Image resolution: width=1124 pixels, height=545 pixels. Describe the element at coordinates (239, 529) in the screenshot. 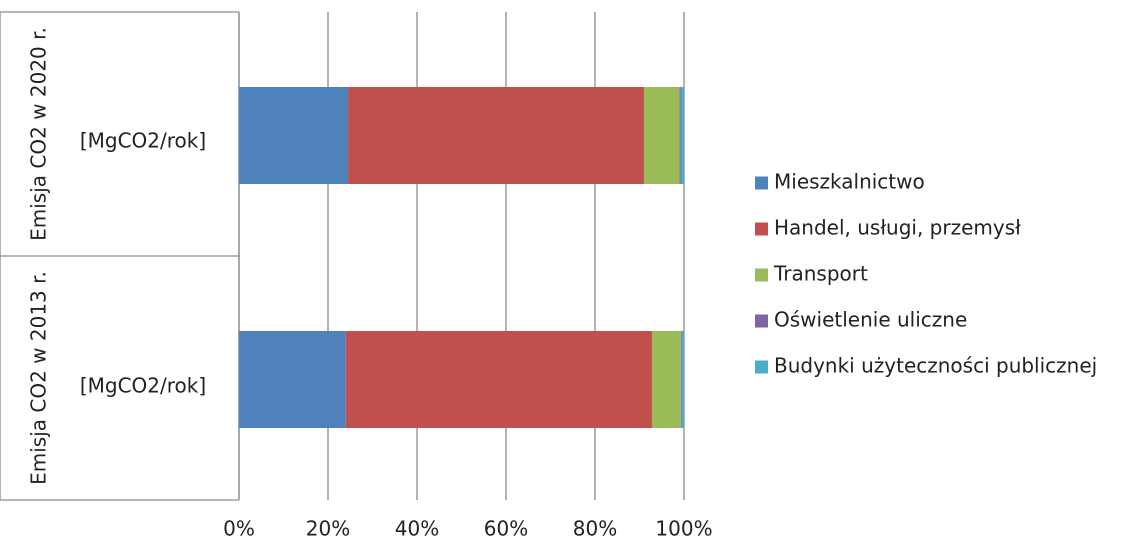

I see `x-tick-label: 0%` at that location.